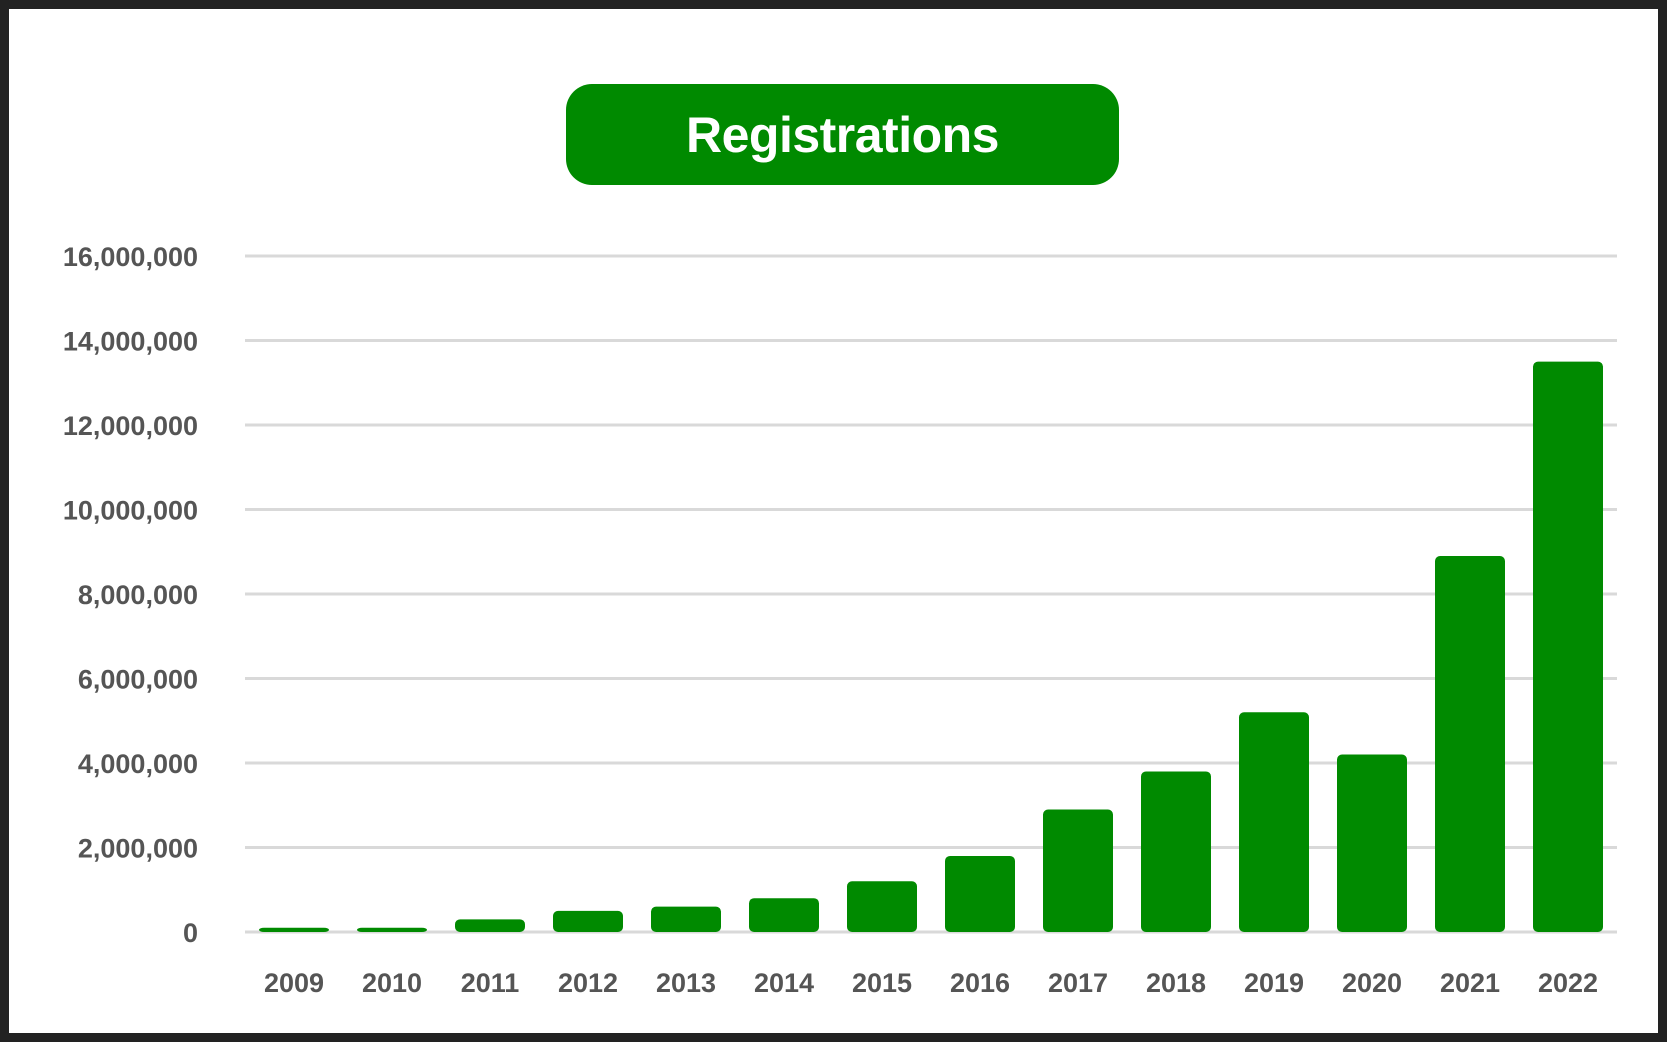  I want to click on x-tick-label: 2016, so click(980, 983).